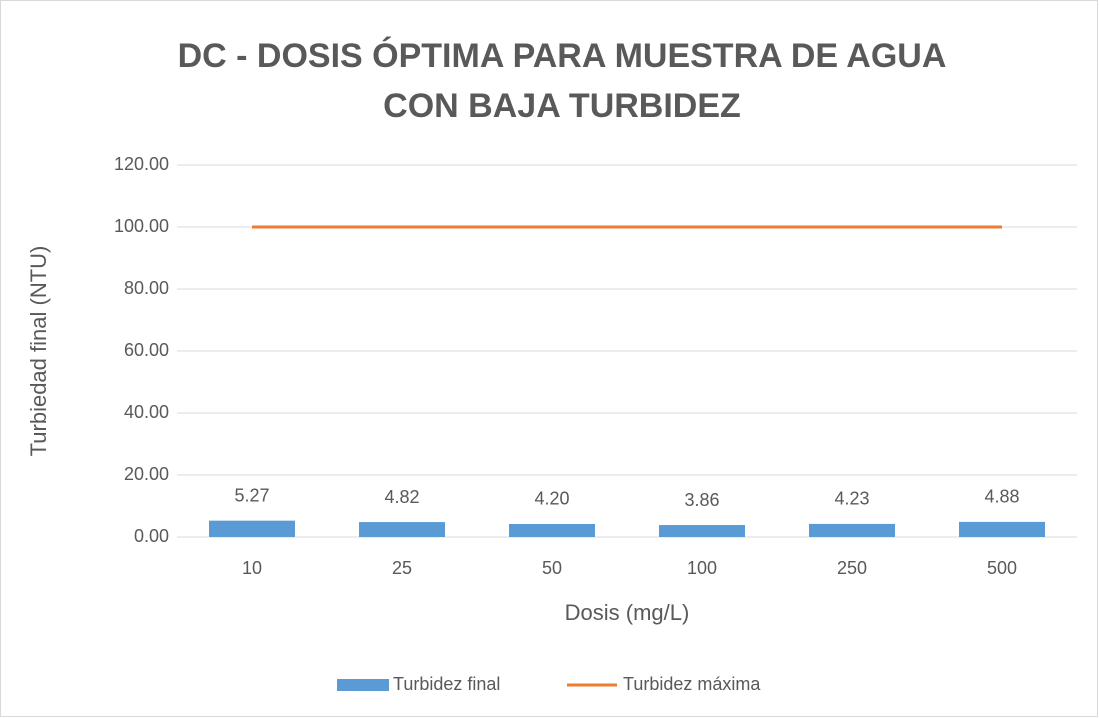 The image size is (1099, 718). What do you see at coordinates (146, 412) in the screenshot?
I see `y-tick-label: 40.00` at bounding box center [146, 412].